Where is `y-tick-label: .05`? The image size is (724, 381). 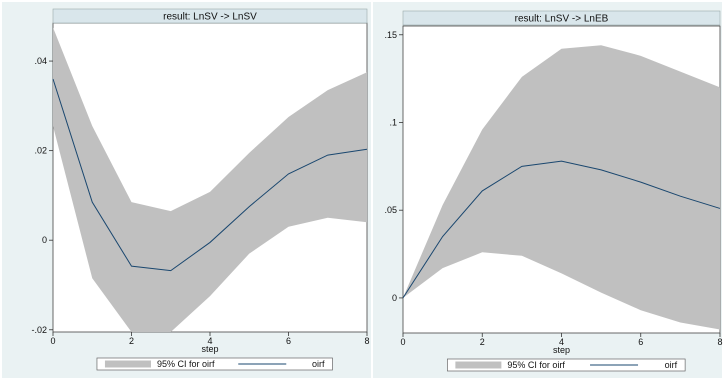
y-tick-label: .05 is located at coordinates (390, 210).